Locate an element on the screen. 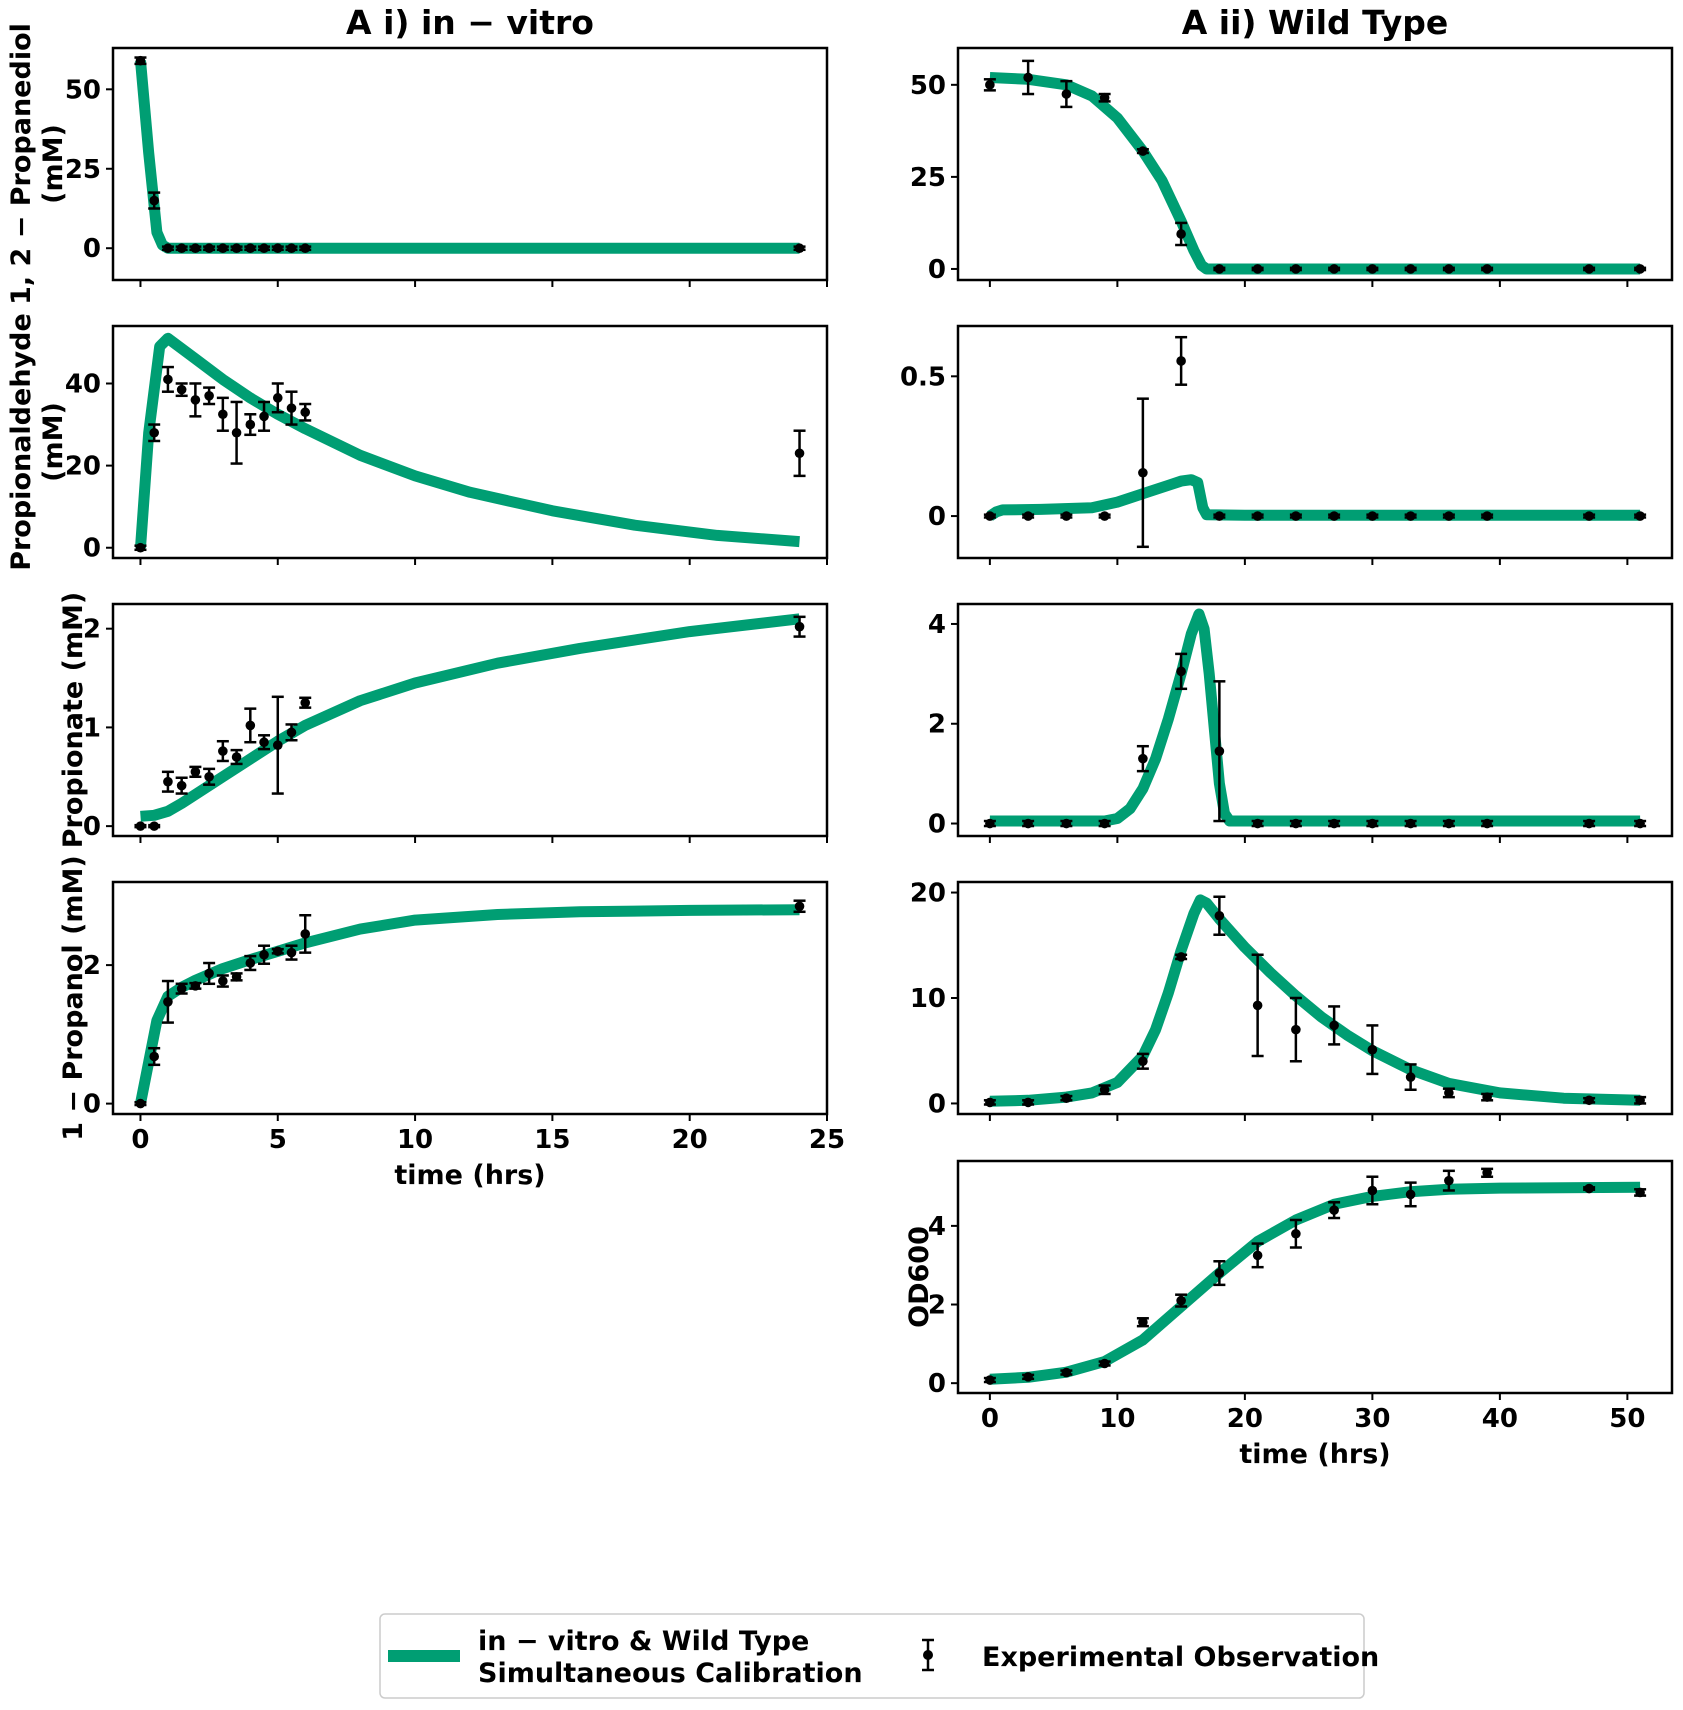 The height and width of the screenshot is (1710, 1683). x-tick-label: 50 is located at coordinates (1627, 1419).